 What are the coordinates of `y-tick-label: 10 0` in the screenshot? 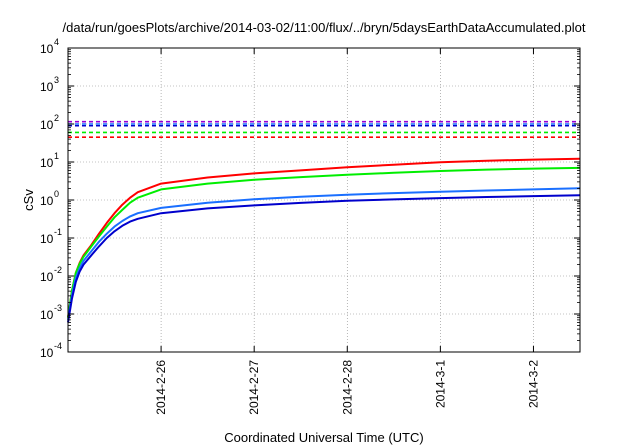 It's located at (49, 198).